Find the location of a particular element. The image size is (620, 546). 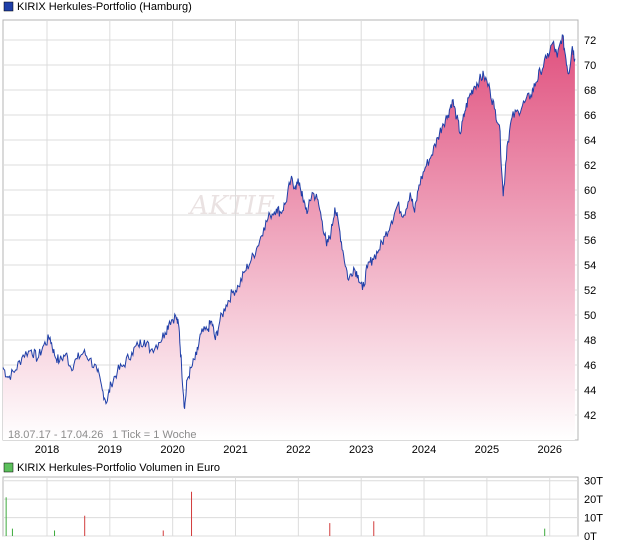

volume-y-tick-label: 30T is located at coordinates (593, 482).